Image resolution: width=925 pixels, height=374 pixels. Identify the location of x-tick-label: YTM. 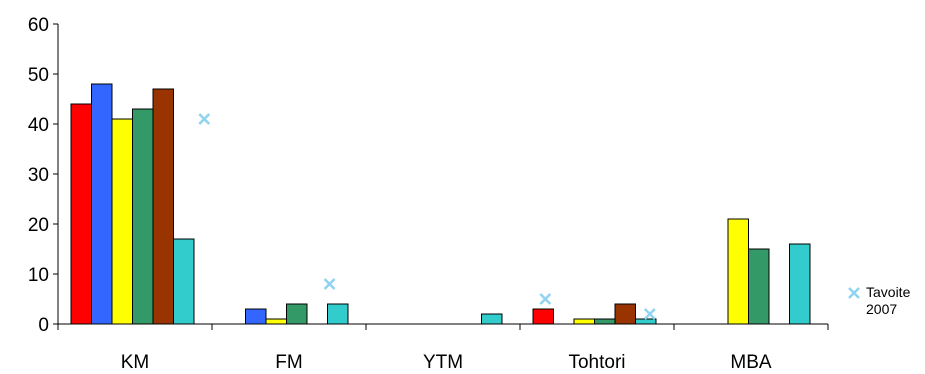
(443, 362).